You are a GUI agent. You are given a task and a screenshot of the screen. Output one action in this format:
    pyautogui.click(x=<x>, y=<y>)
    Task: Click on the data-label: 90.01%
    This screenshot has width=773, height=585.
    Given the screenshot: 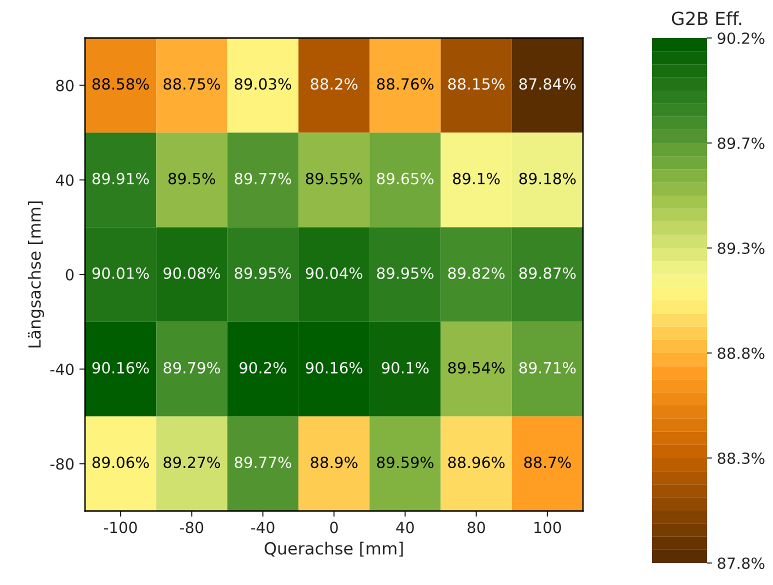 What is the action you would take?
    pyautogui.click(x=120, y=273)
    